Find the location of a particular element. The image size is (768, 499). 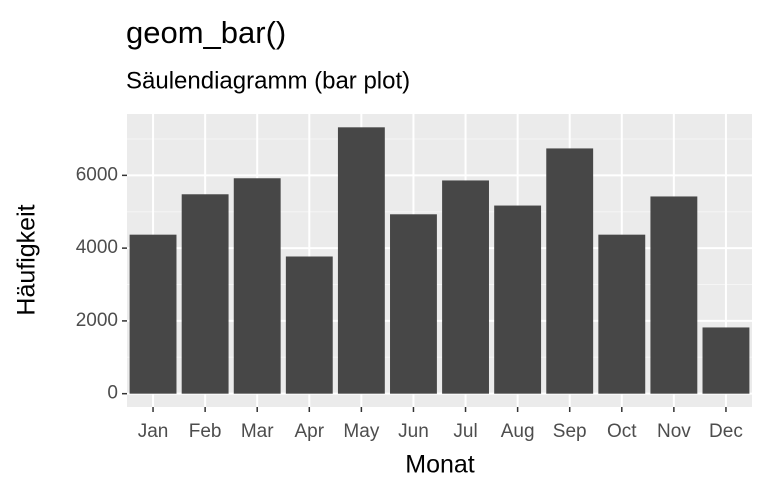

x-tick-label: May is located at coordinates (361, 431).